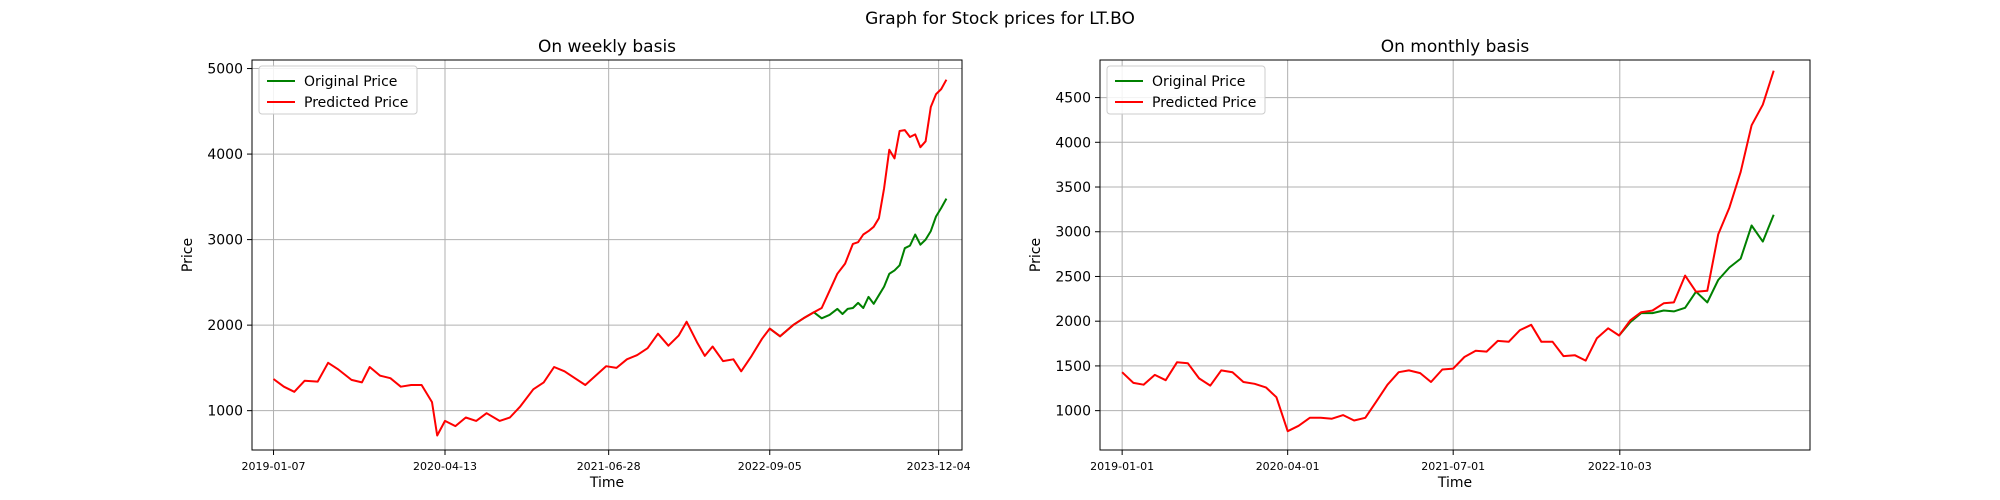 This screenshot has height=500, width=2000. I want to click on chart-title: On weekly basis, so click(607, 47).